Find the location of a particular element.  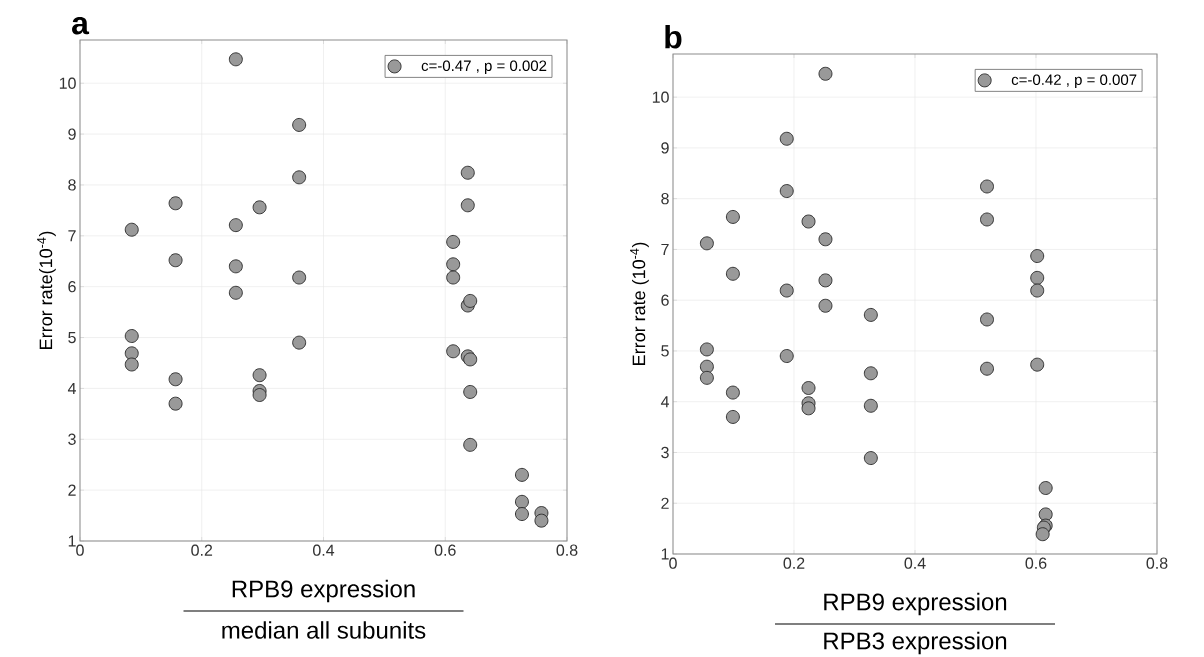

legend-label: c=-0.47 , p = 0.002 is located at coordinates (484, 67).